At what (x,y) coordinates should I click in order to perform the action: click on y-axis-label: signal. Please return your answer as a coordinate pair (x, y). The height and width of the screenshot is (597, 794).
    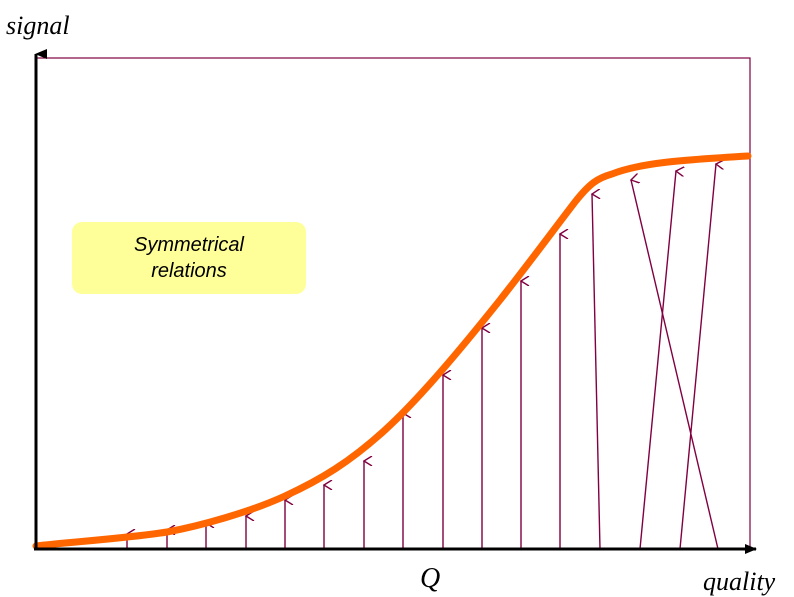
    Looking at the image, I should click on (38, 25).